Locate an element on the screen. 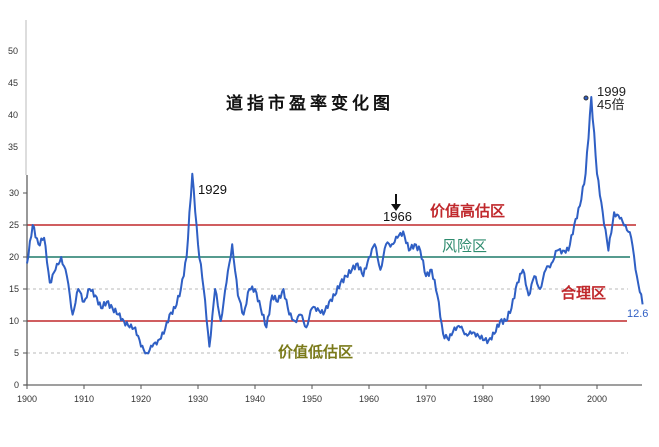 This screenshot has height=447, width=659. x-tick-label: 1980 is located at coordinates (483, 399).